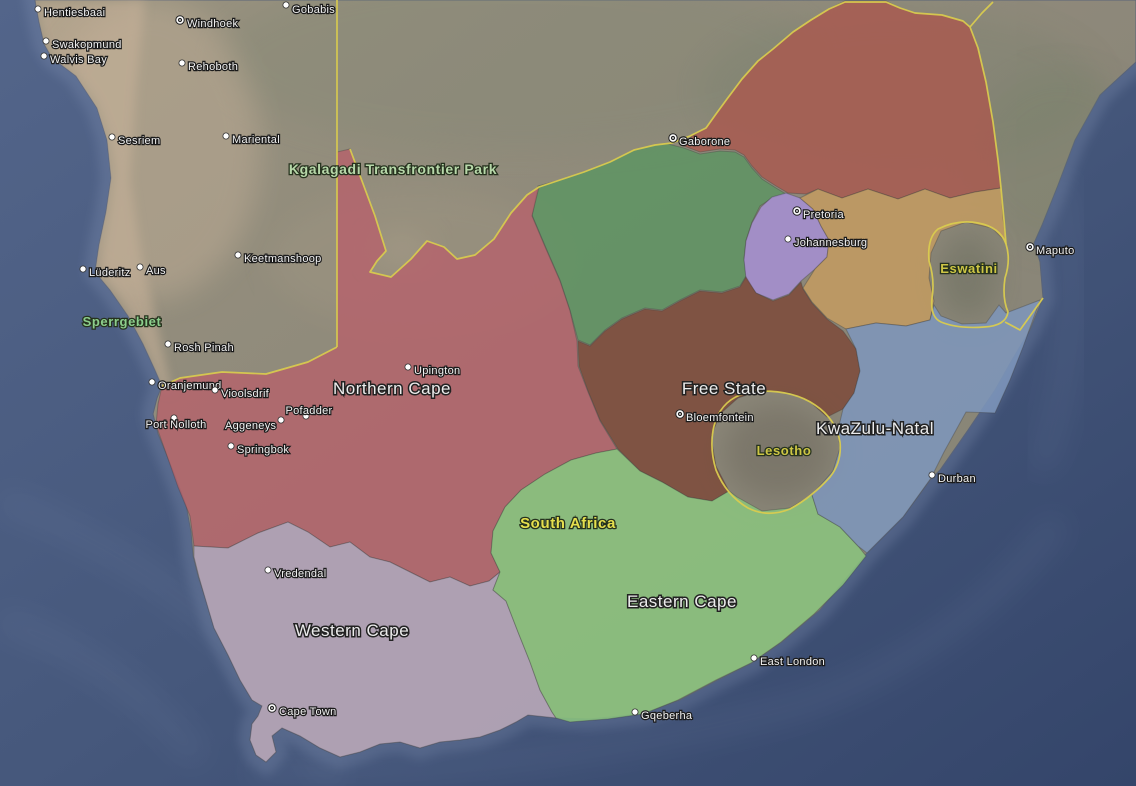 This screenshot has height=786, width=1136. I want to click on eastern-cape-region, so click(678, 585).